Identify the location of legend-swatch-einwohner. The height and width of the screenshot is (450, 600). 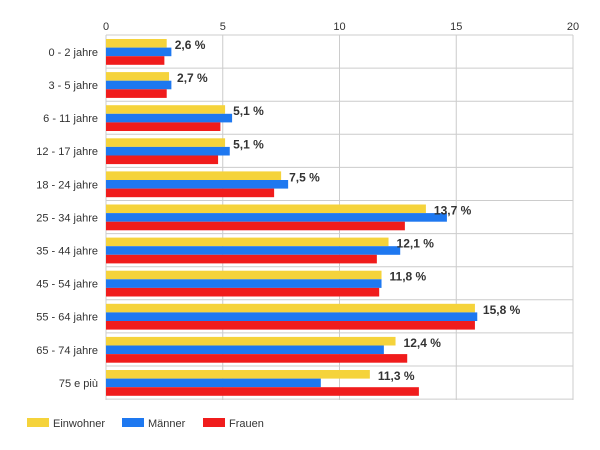
(38, 422).